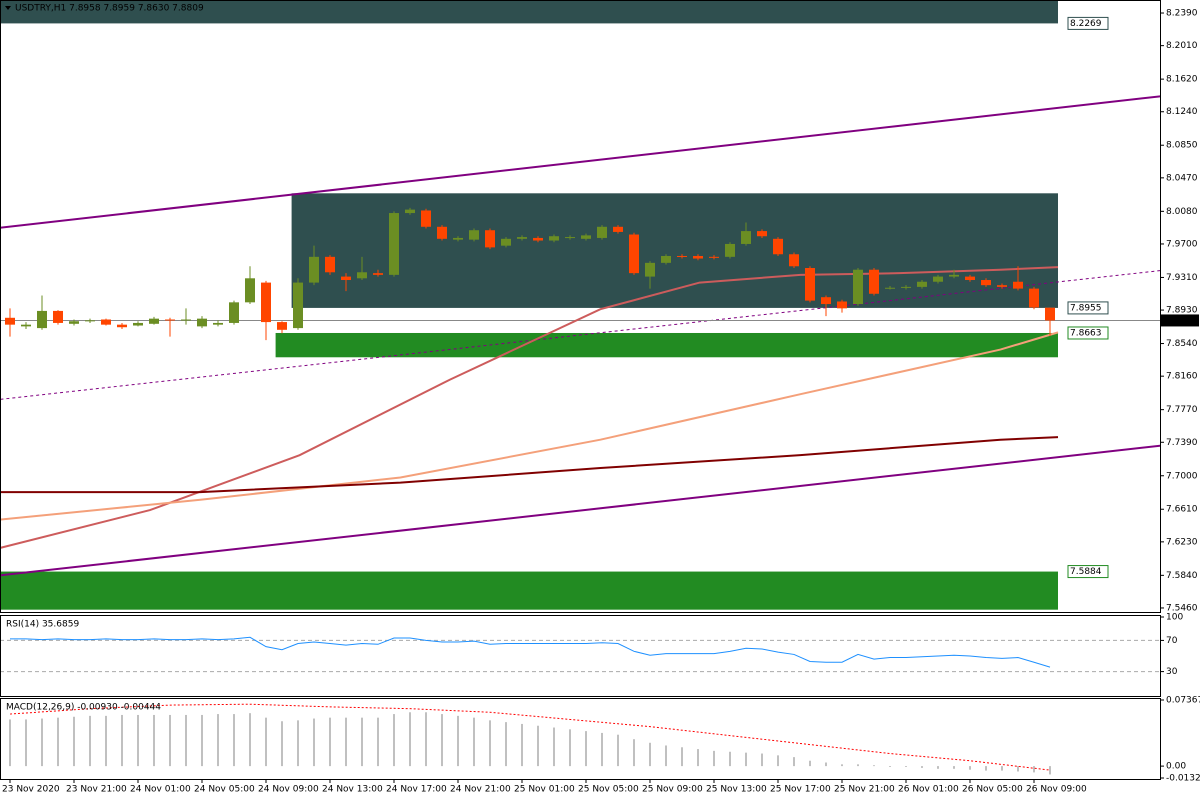  What do you see at coordinates (1182, 377) in the screenshot?
I see `y-tick-label: 7.8160` at bounding box center [1182, 377].